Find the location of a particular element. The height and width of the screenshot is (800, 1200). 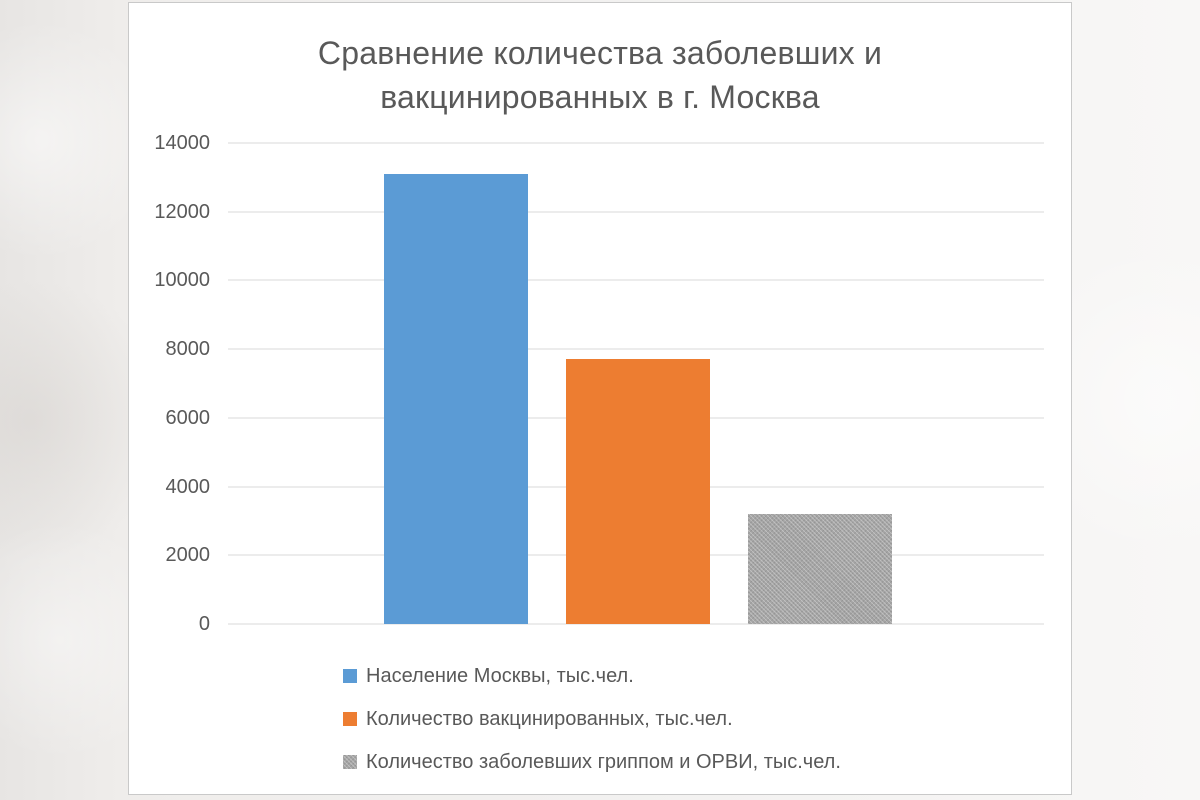

y-tick-label: 12000 is located at coordinates (182, 211).